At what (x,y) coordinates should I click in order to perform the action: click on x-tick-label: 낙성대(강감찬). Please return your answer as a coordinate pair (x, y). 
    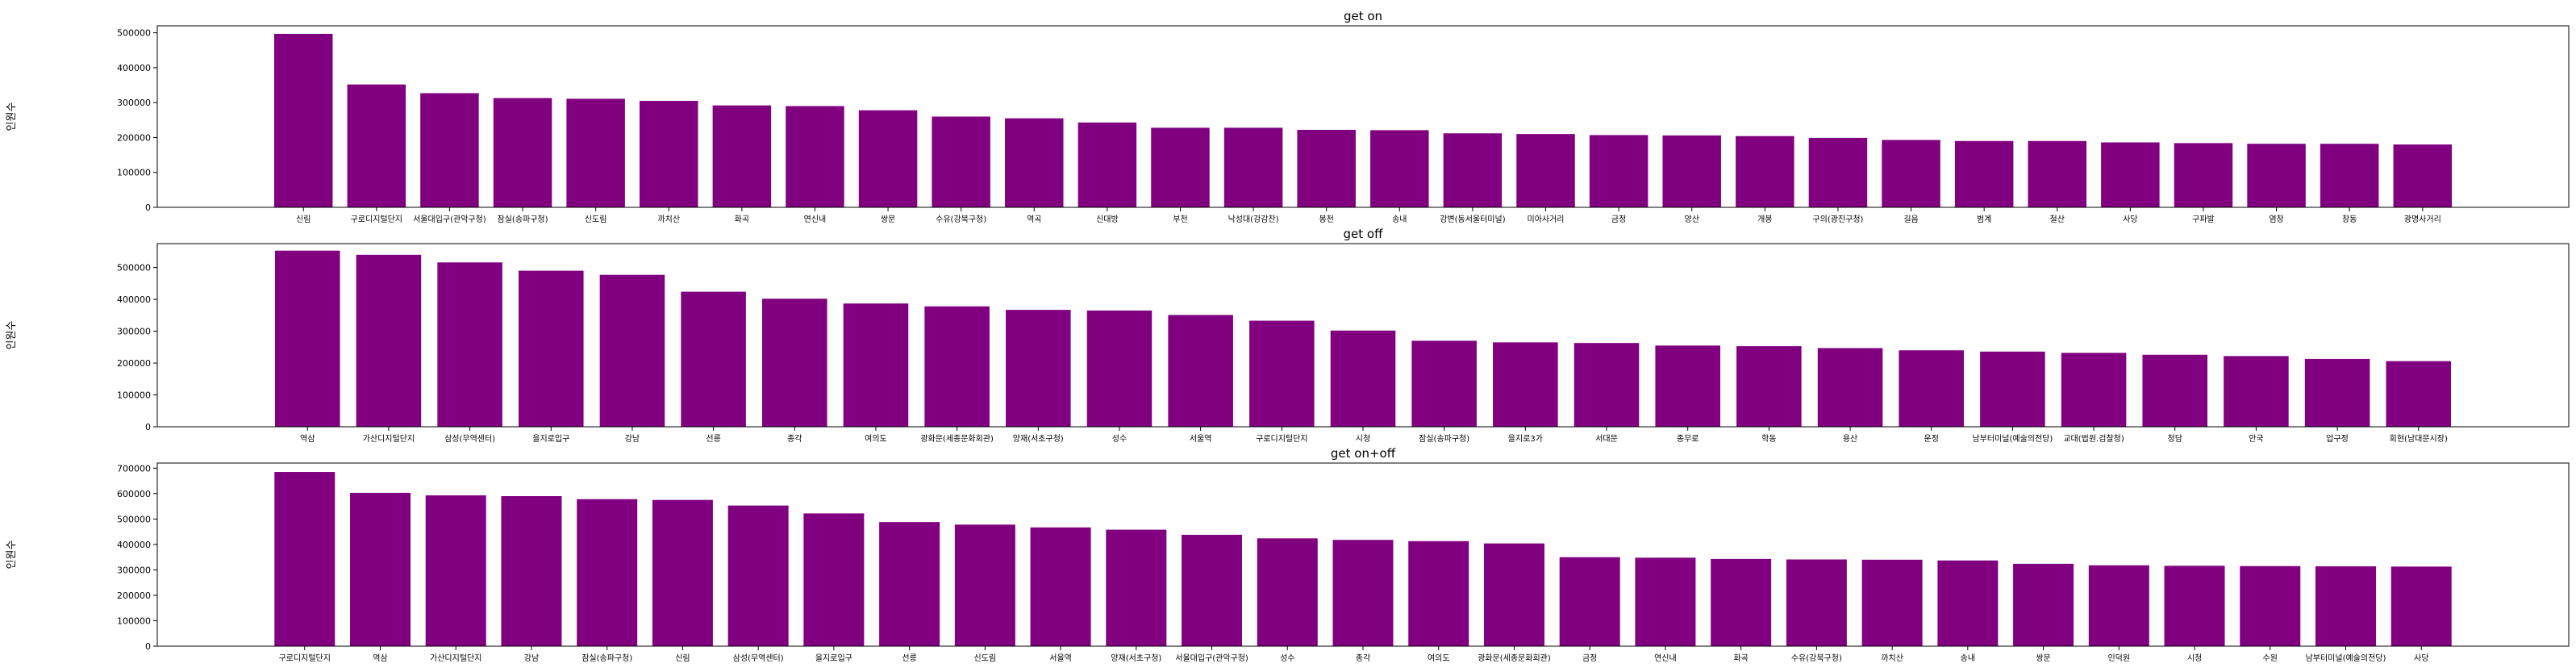
    Looking at the image, I should click on (1253, 219).